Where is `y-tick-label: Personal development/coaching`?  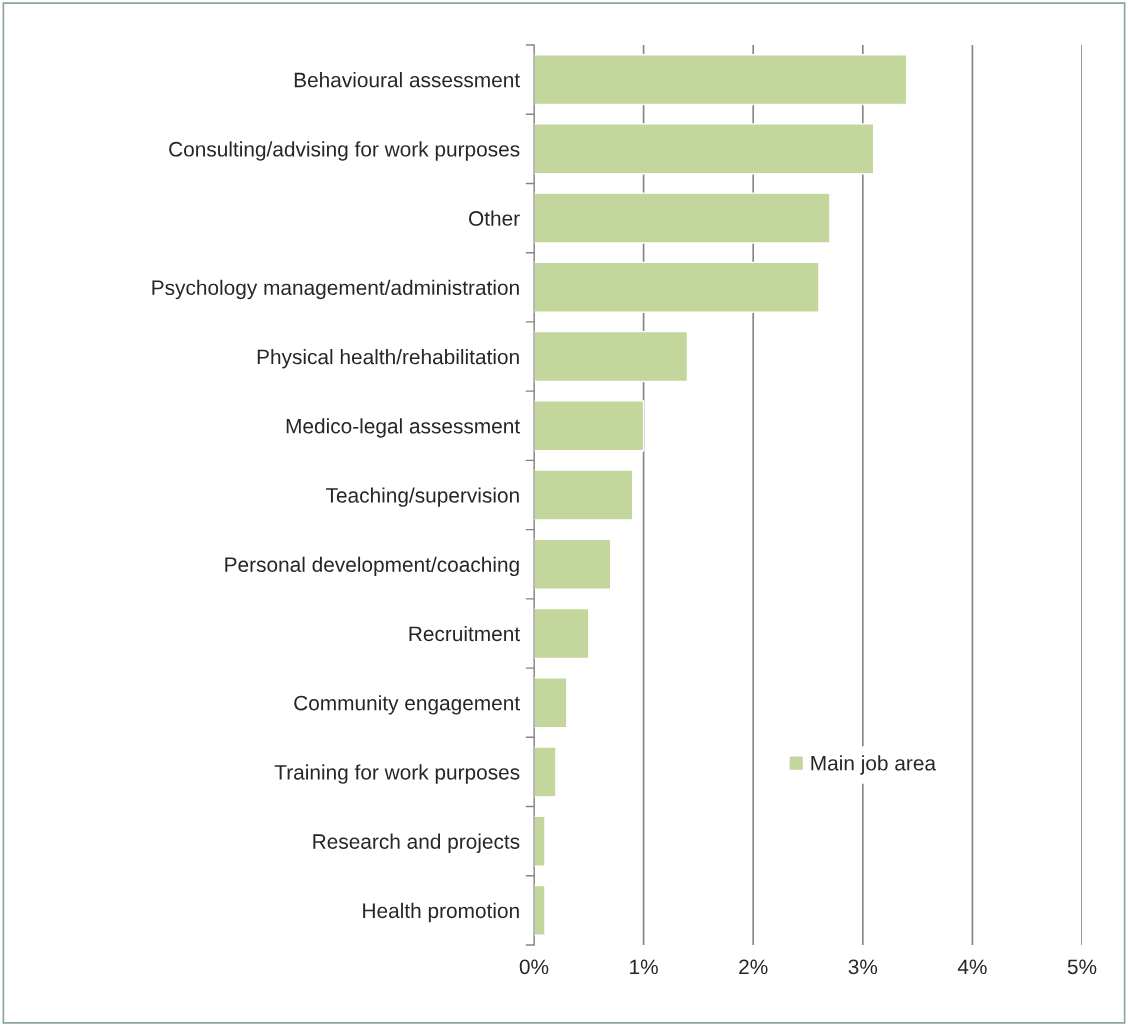 y-tick-label: Personal development/coaching is located at coordinates (372, 566).